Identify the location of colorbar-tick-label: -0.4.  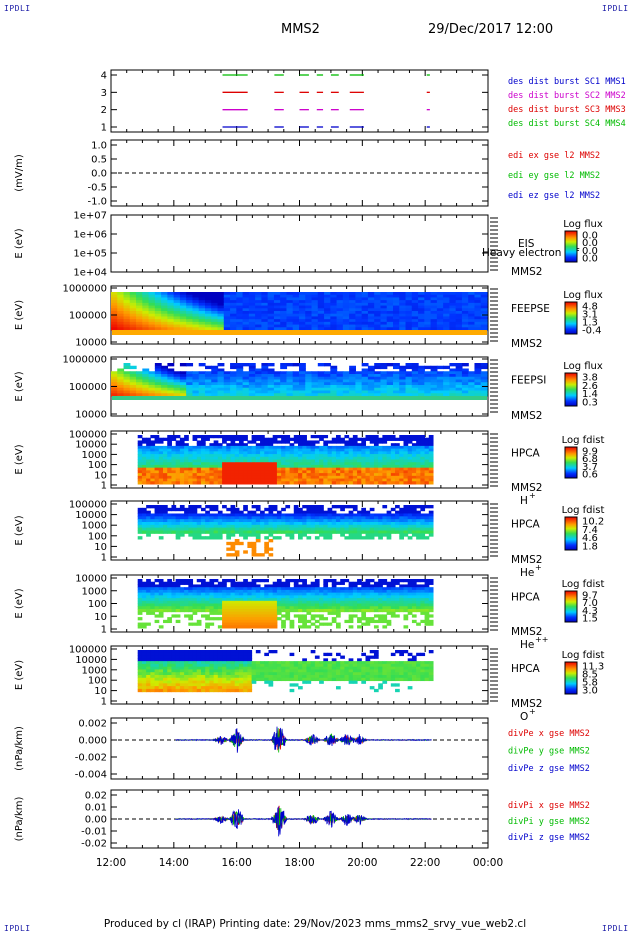
(592, 331).